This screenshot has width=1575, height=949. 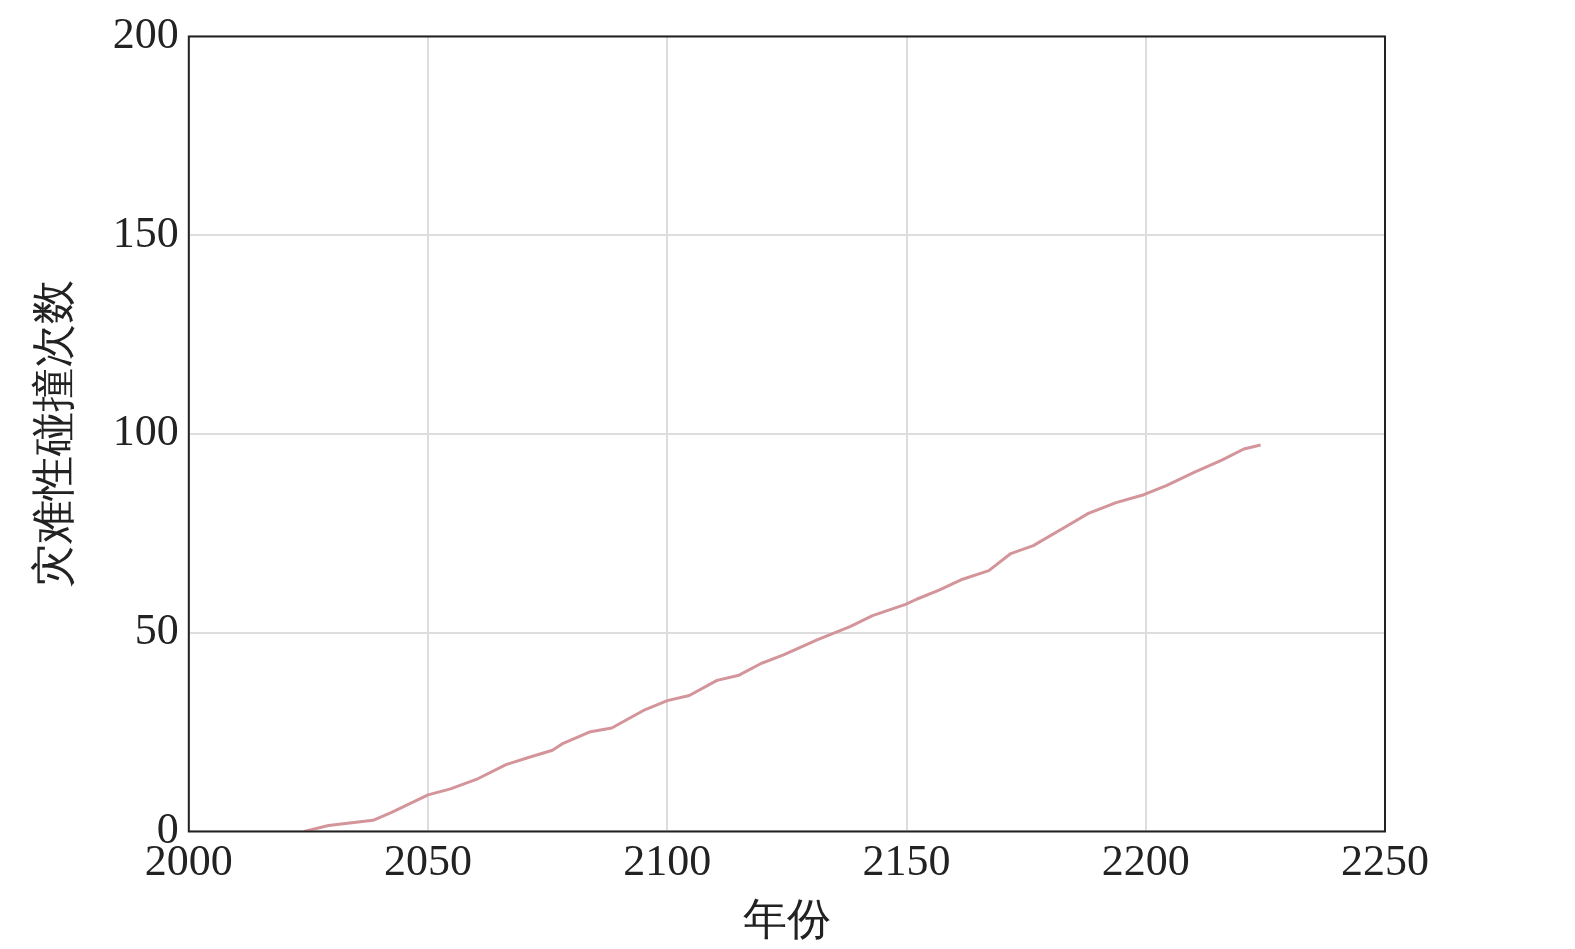 What do you see at coordinates (1145, 861) in the screenshot?
I see `x-tick-label: 2200` at bounding box center [1145, 861].